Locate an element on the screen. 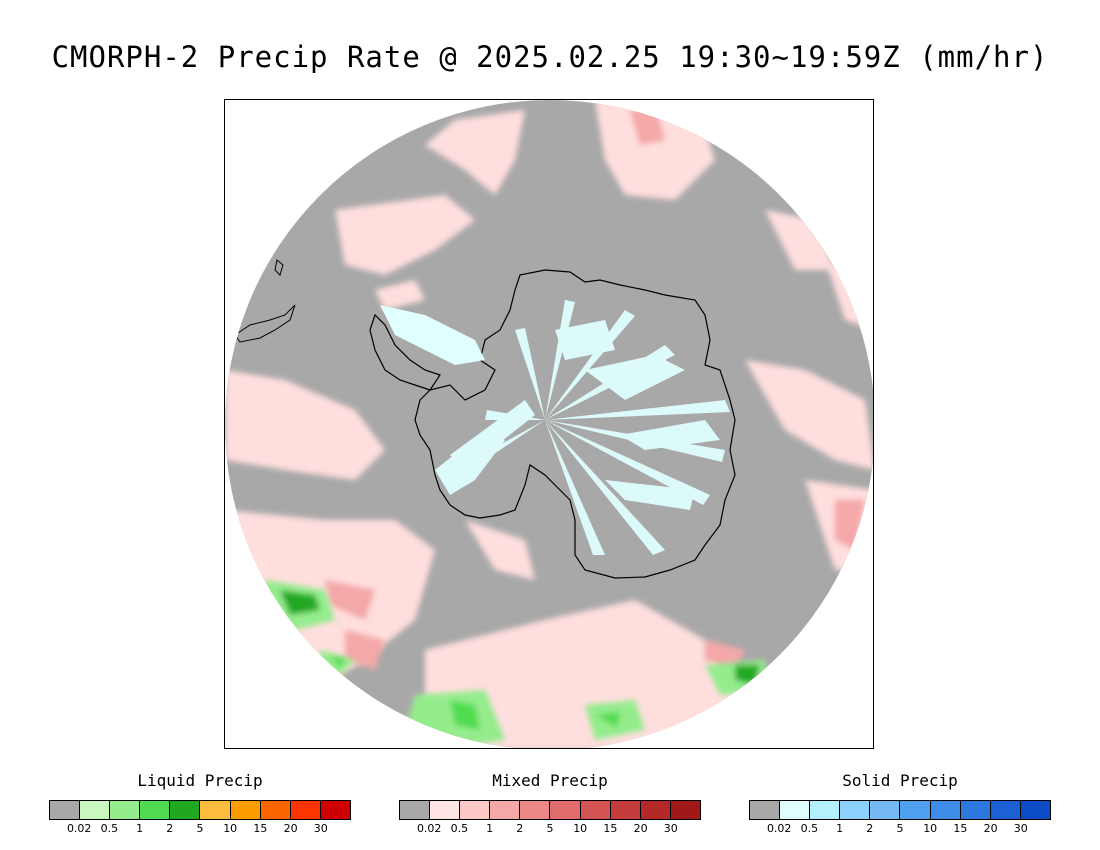  south-america-coast is located at coordinates (265, 323).